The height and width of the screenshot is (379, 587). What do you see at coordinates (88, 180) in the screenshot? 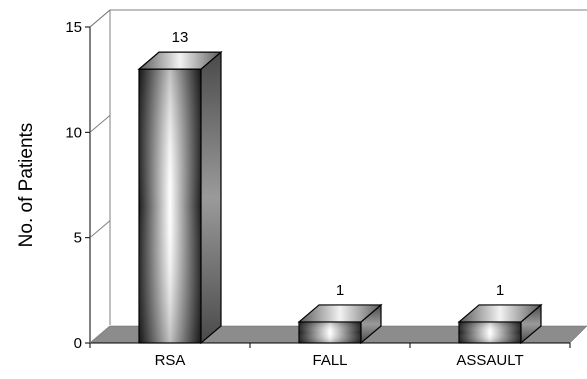
I see `y-axis-ticks: 0 5 10 15` at bounding box center [88, 180].